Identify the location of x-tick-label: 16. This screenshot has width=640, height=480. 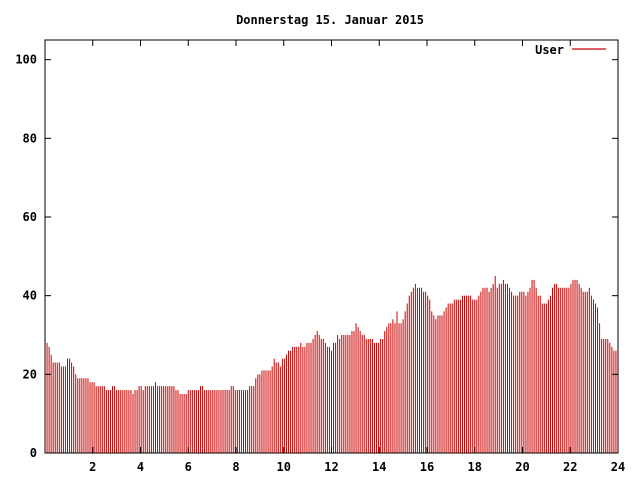
(427, 467).